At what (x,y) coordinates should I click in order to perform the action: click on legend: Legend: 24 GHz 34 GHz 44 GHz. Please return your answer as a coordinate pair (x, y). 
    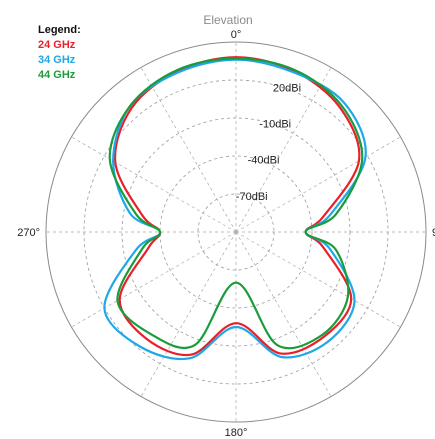
    Looking at the image, I should click on (59, 52).